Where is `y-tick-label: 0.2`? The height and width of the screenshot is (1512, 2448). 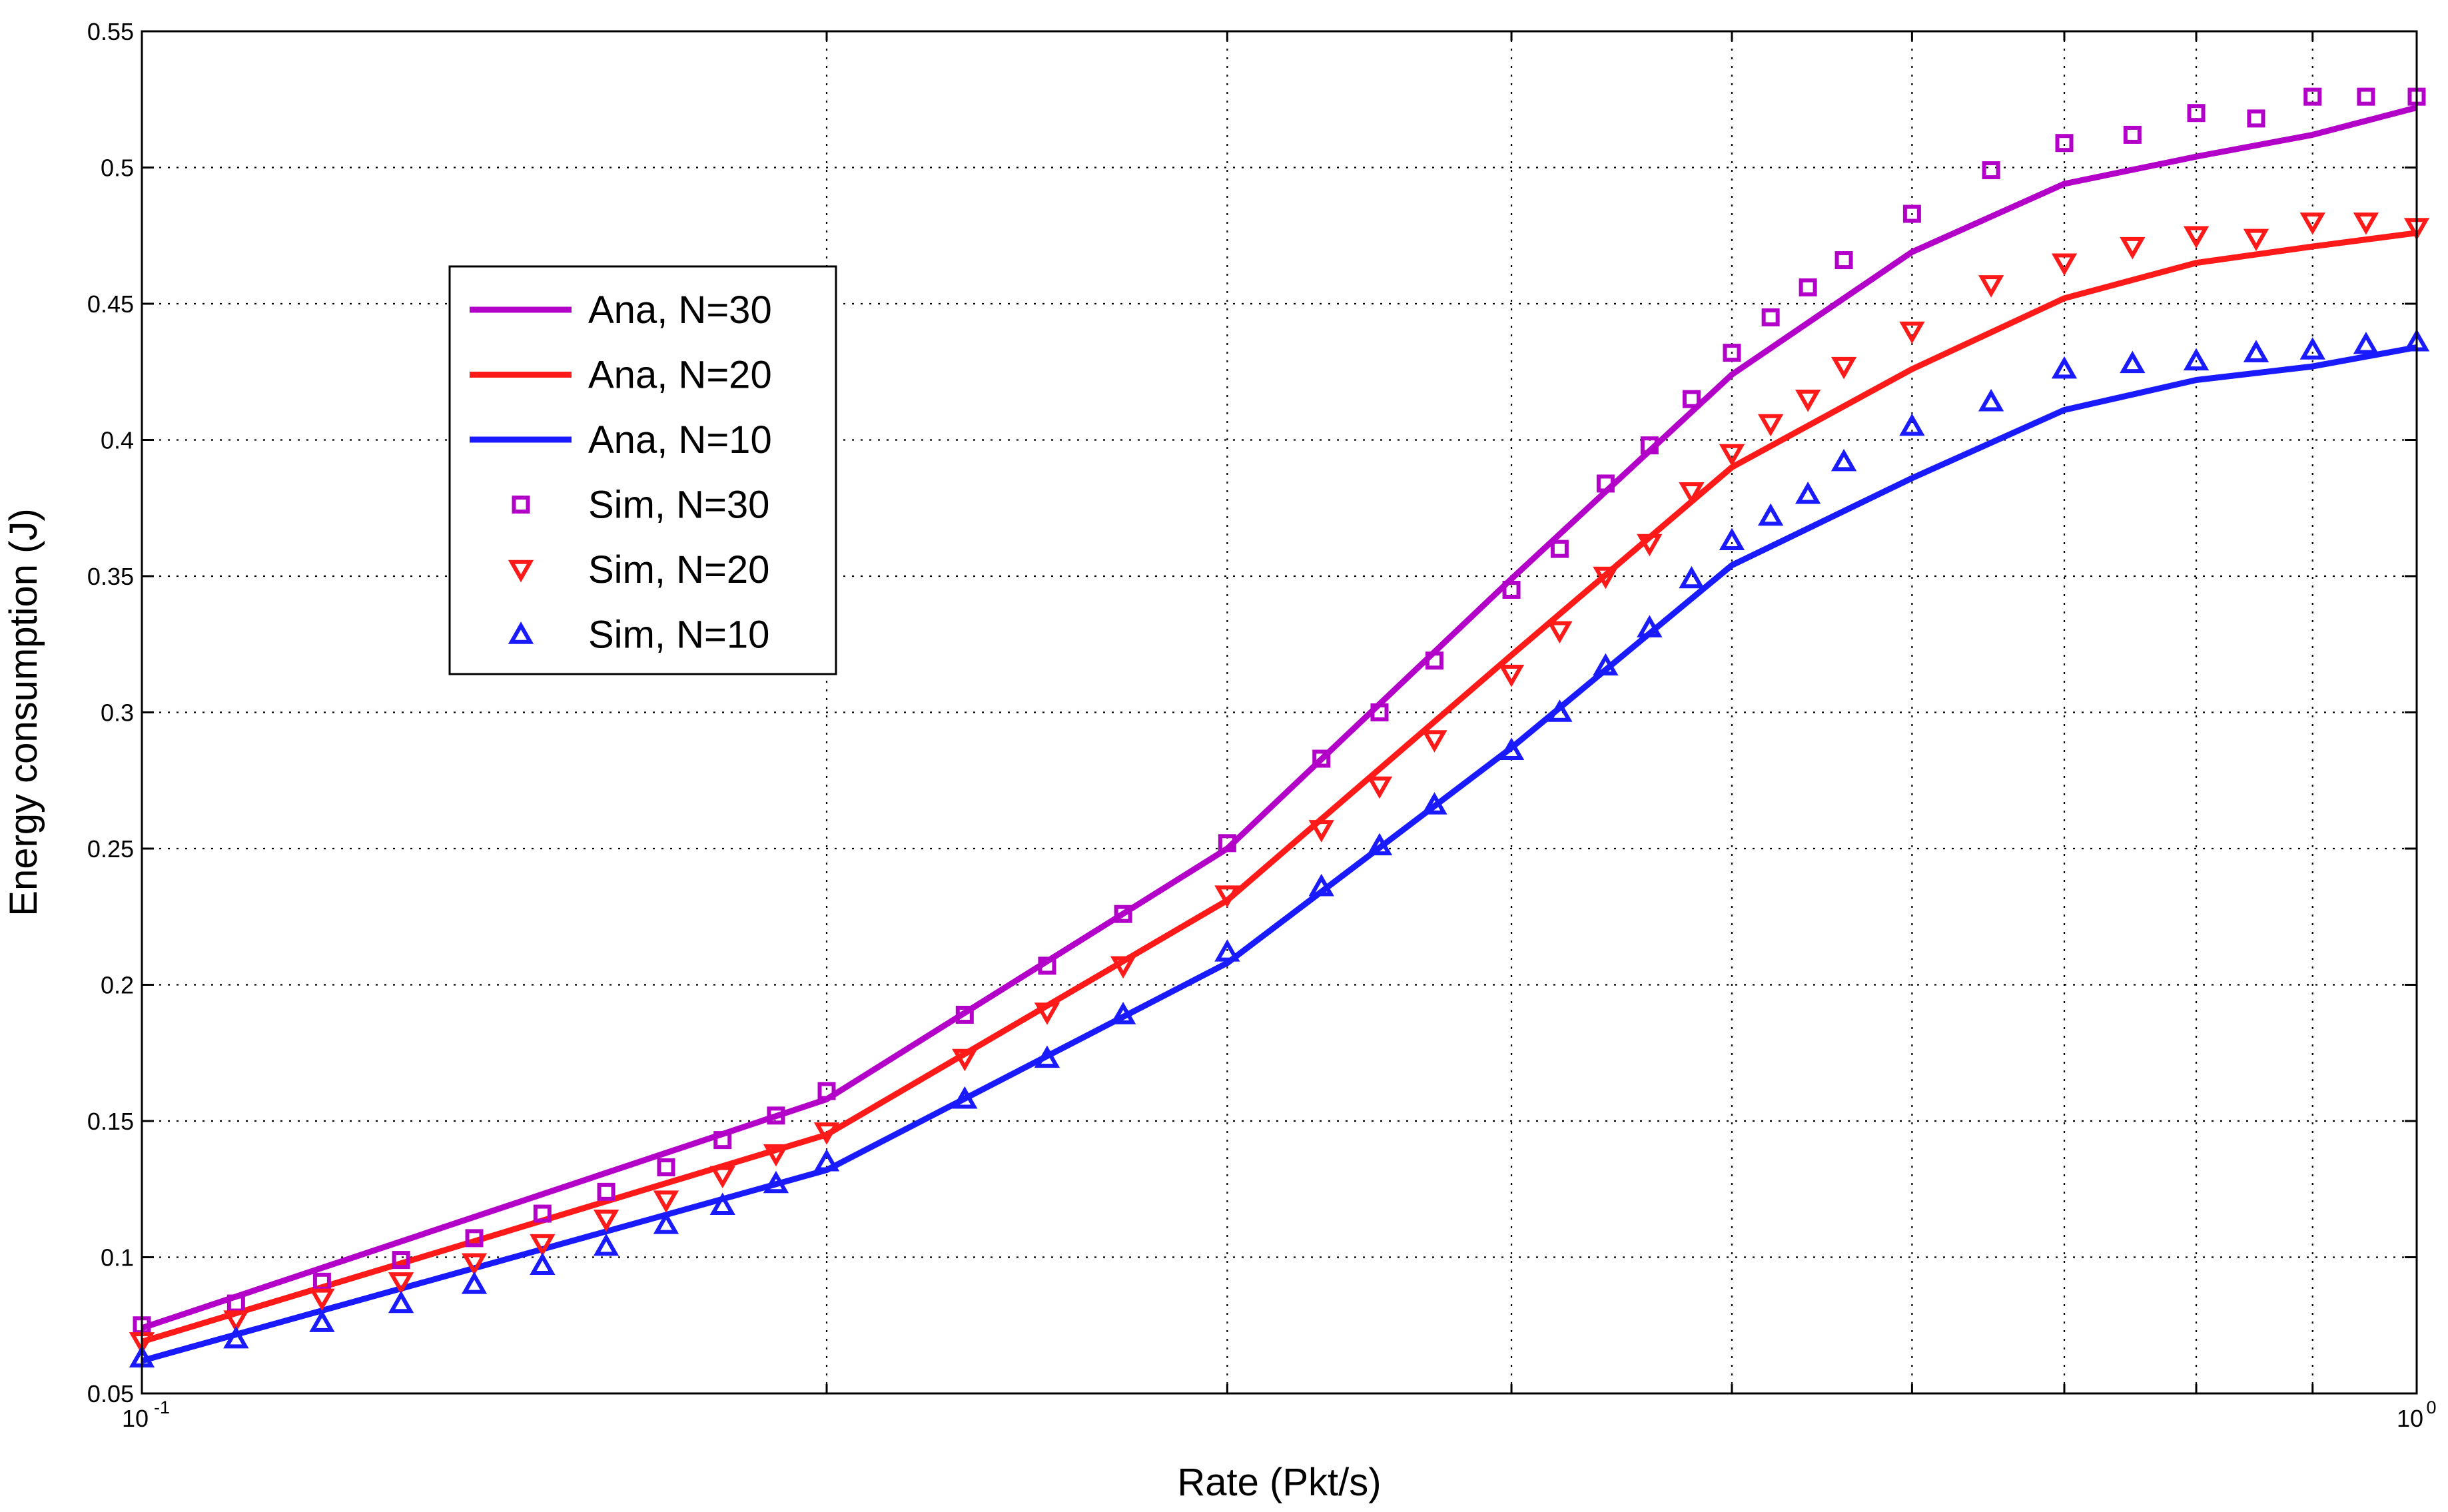
y-tick-label: 0.2 is located at coordinates (117, 986).